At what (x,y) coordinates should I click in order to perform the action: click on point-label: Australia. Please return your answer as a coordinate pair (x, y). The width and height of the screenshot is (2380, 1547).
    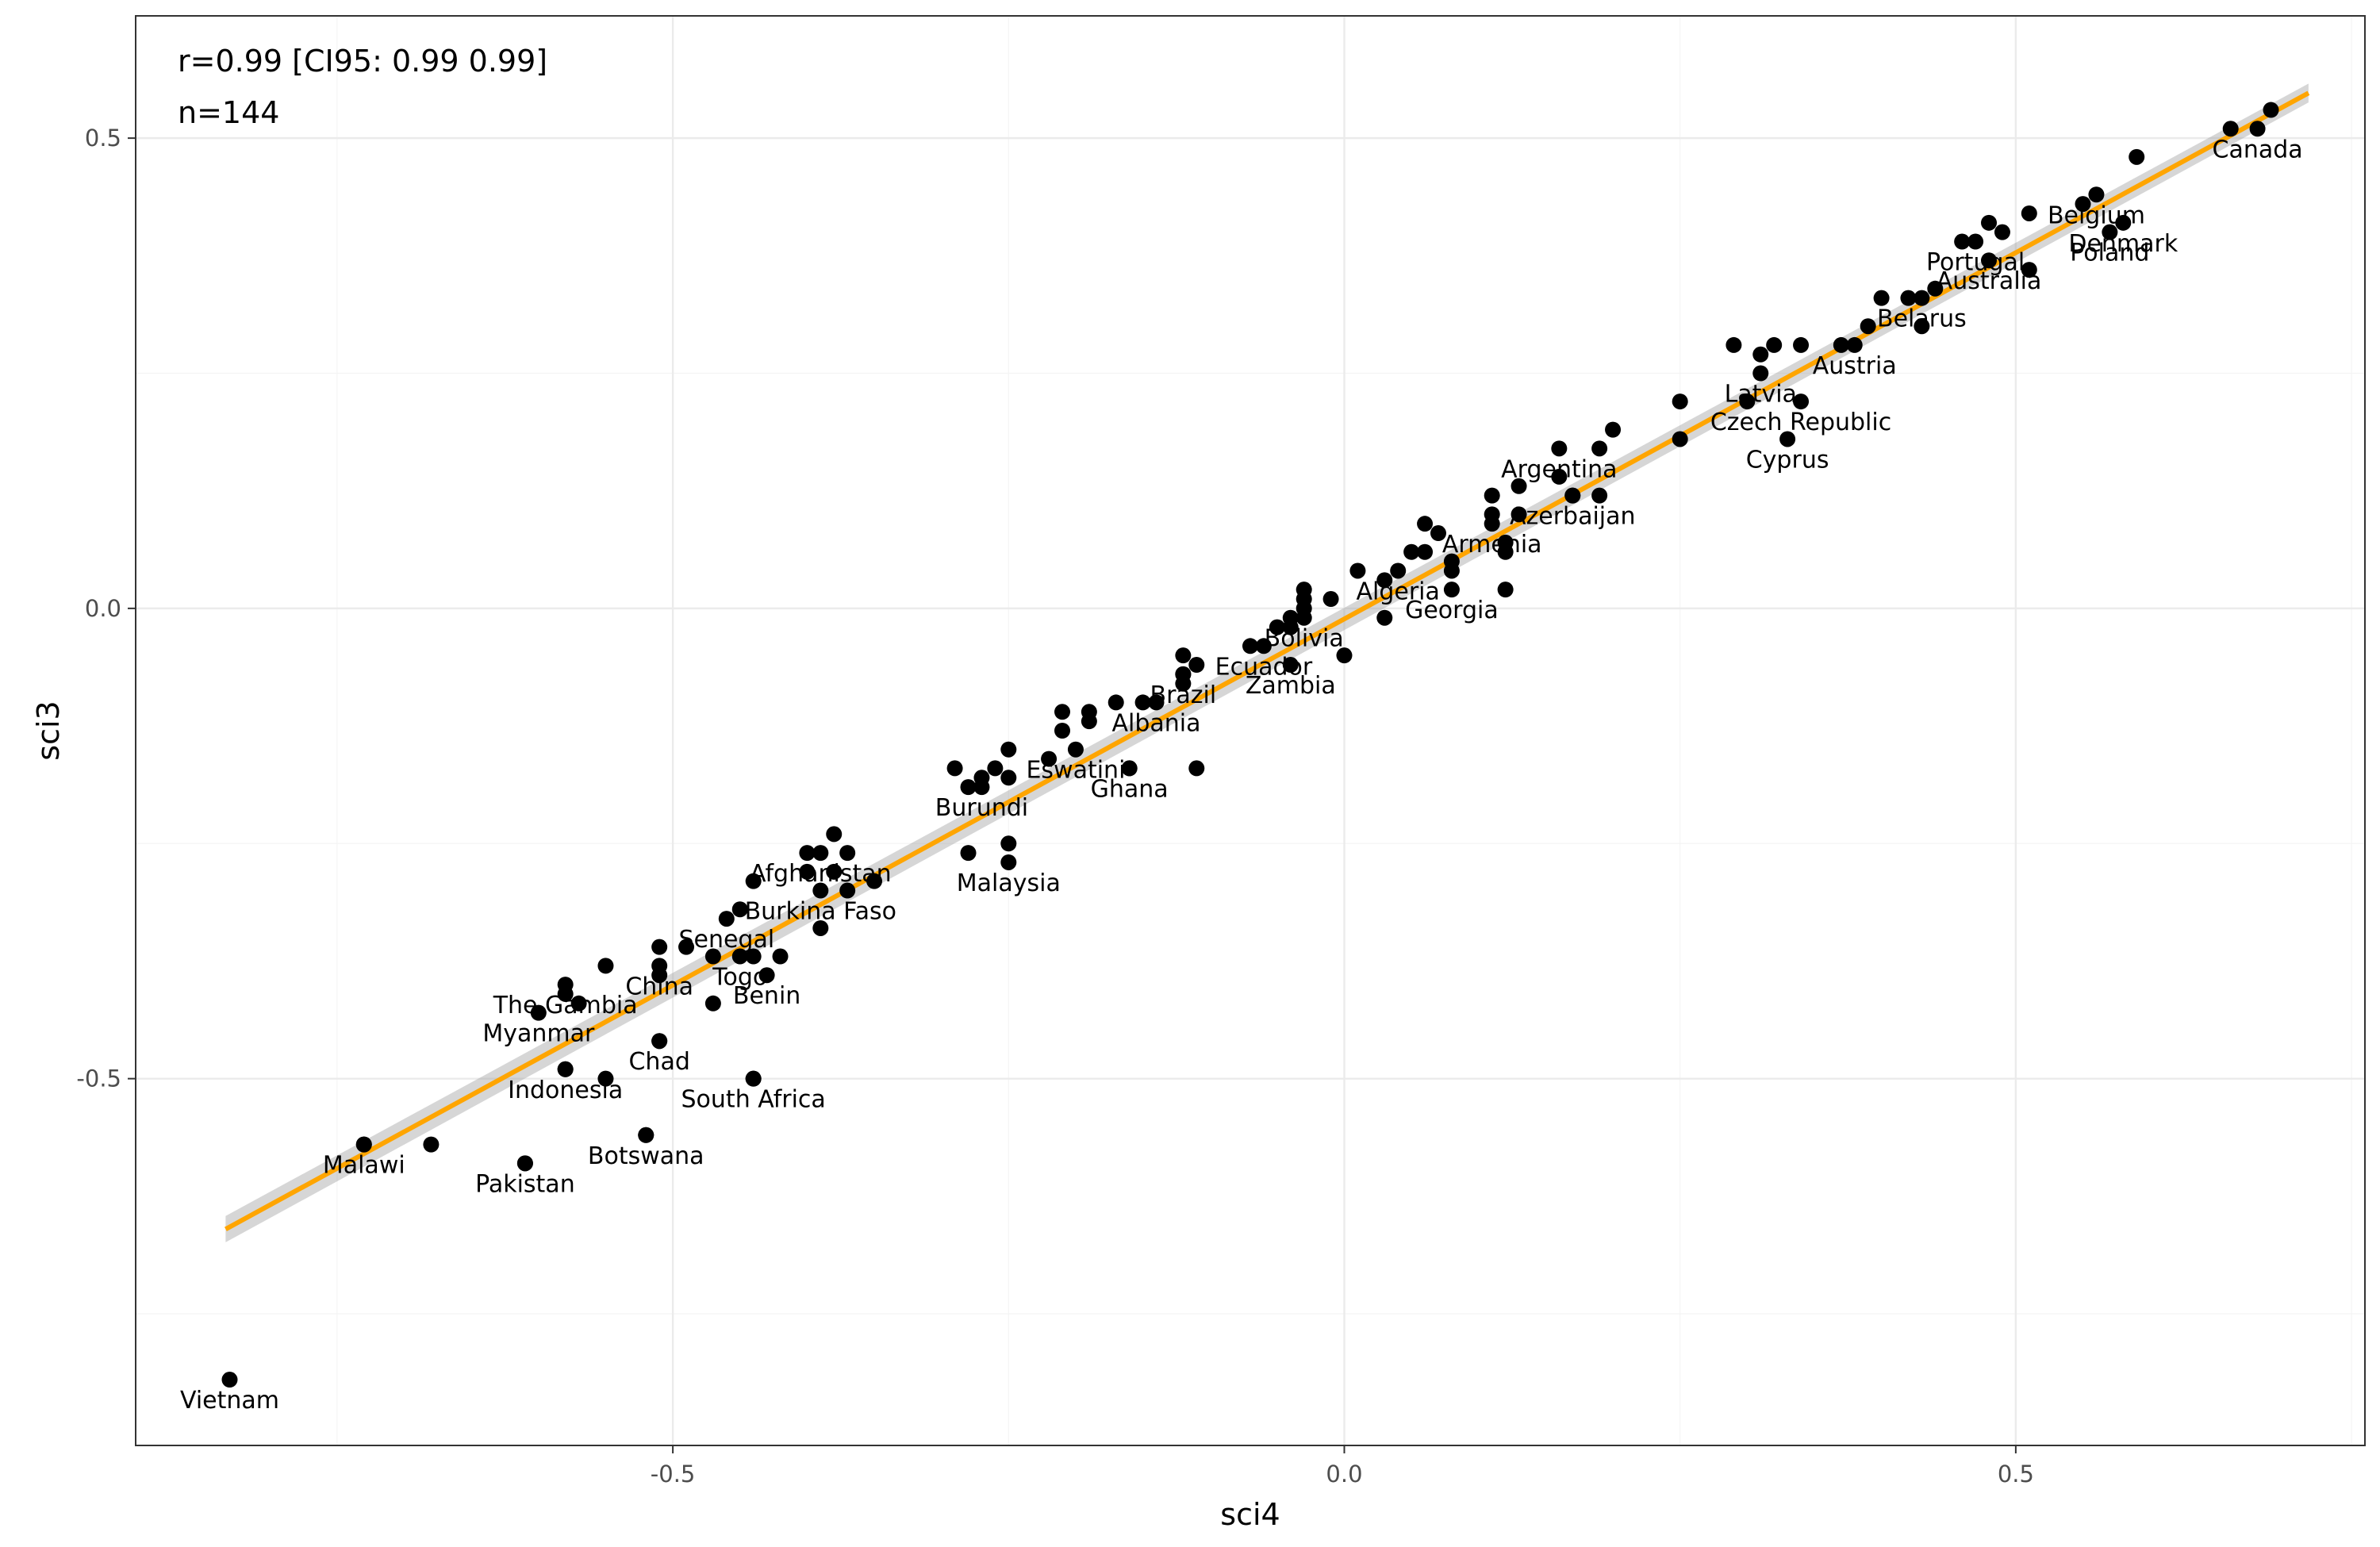
    Looking at the image, I should click on (1989, 281).